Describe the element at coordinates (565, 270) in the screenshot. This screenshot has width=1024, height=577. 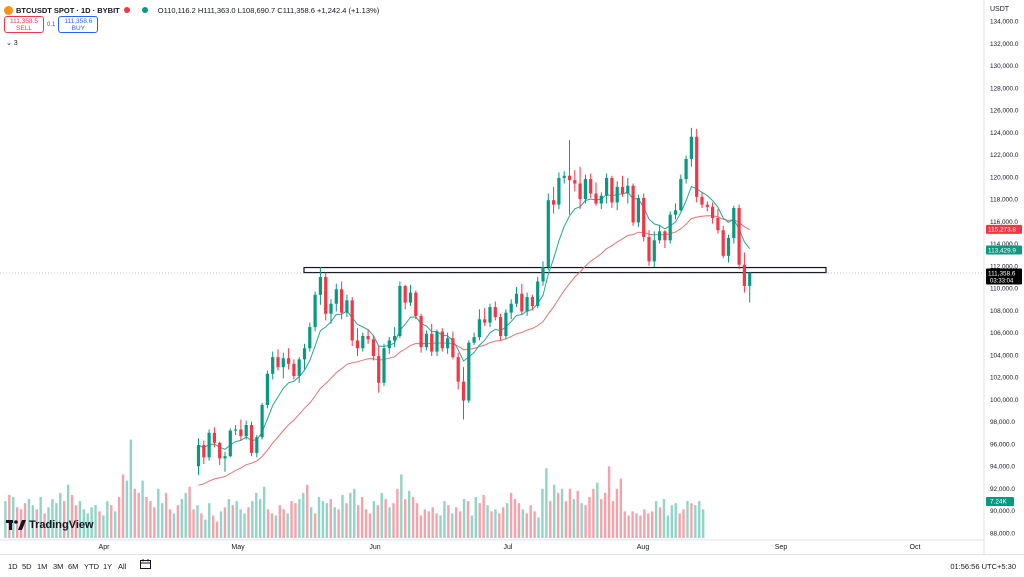
I see `support-resistance-zone` at that location.